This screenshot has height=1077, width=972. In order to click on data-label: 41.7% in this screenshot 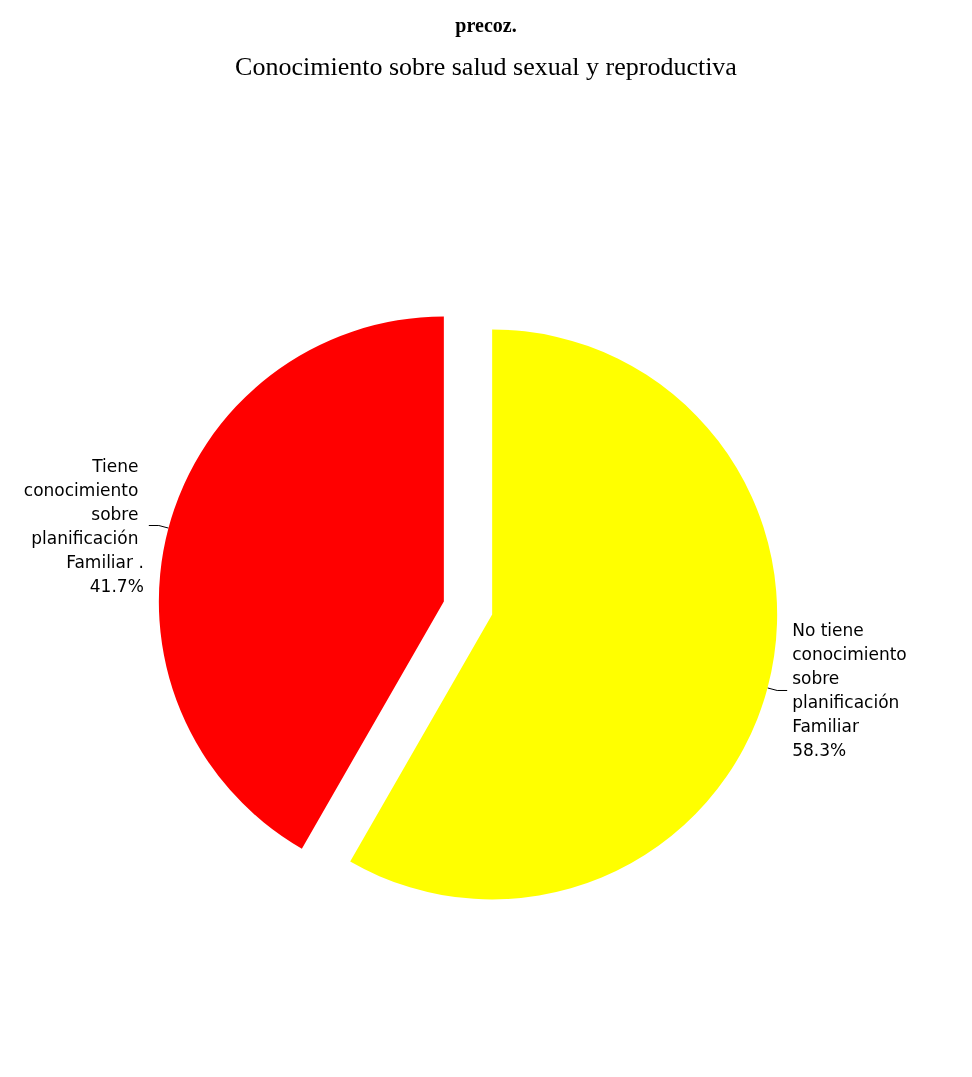, I will do `click(116, 585)`.